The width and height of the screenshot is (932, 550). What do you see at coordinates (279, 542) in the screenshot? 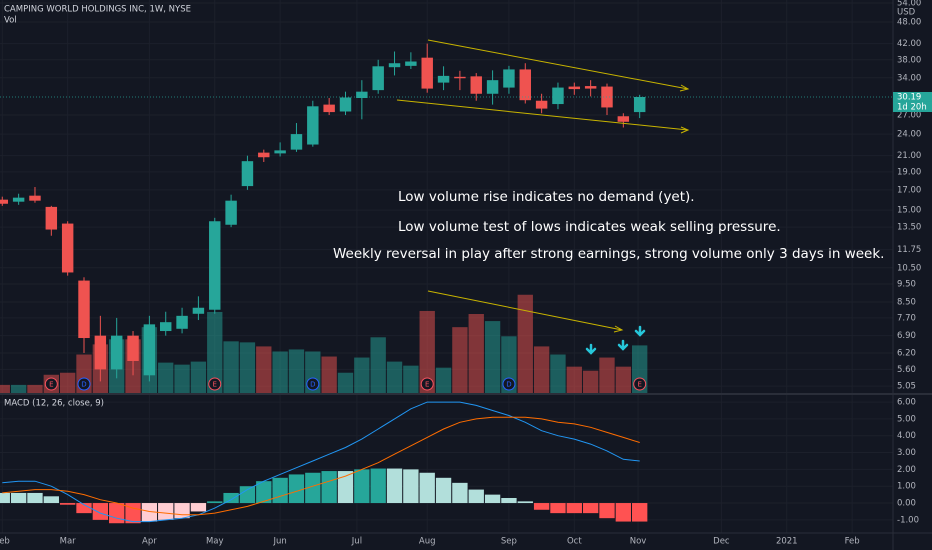
I see `x-tick-label: Jun` at bounding box center [279, 542].